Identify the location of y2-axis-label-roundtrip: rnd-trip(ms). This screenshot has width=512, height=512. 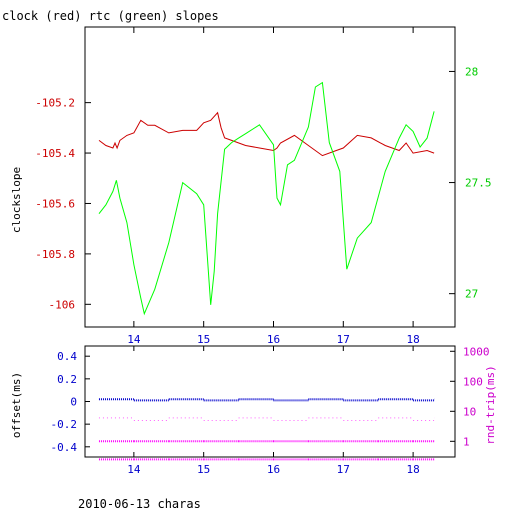
(490, 404).